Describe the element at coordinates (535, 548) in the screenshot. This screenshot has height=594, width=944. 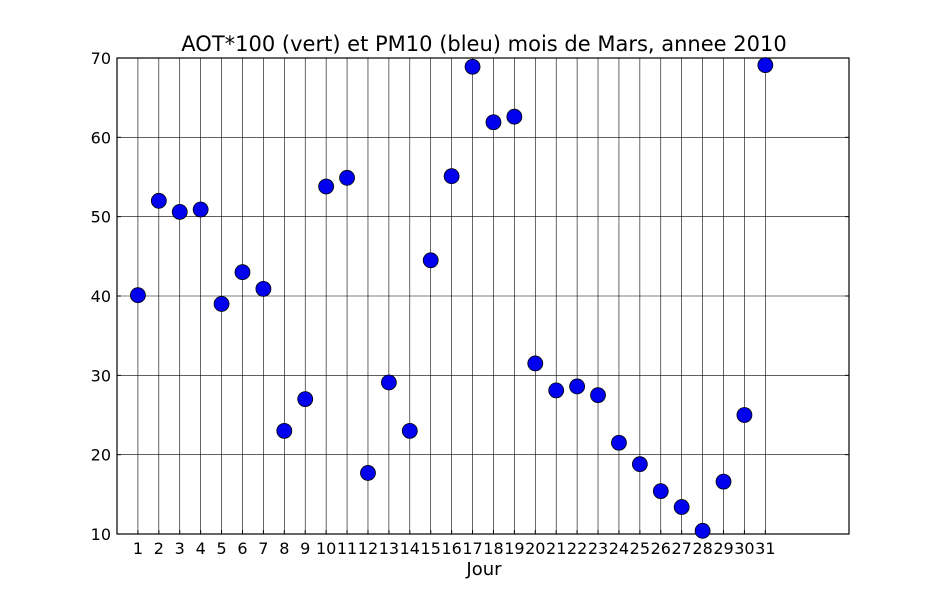
I see `x-tick-label: 20` at that location.